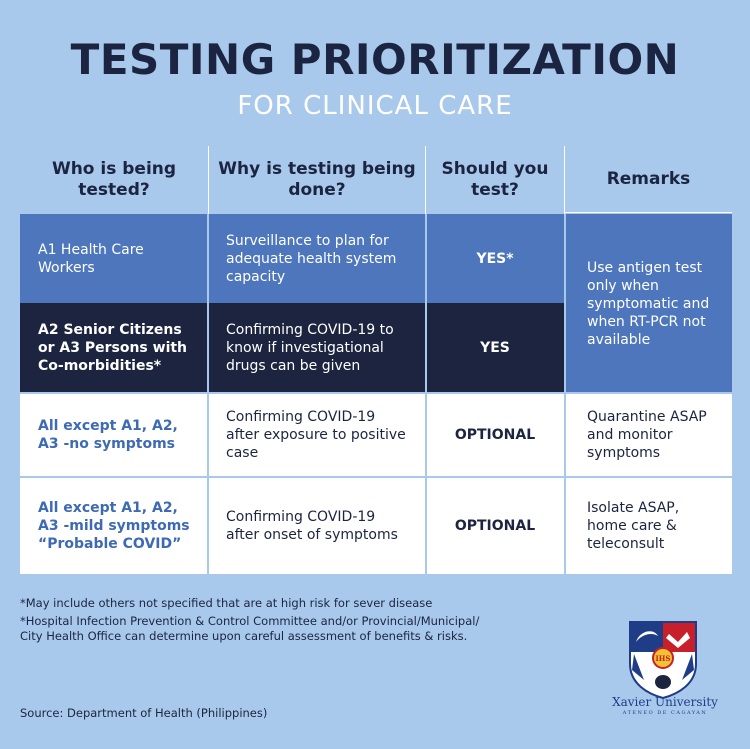 The width and height of the screenshot is (750, 749). What do you see at coordinates (375, 106) in the screenshot?
I see `page-subtitle: FOR CLINICAL CARE` at bounding box center [375, 106].